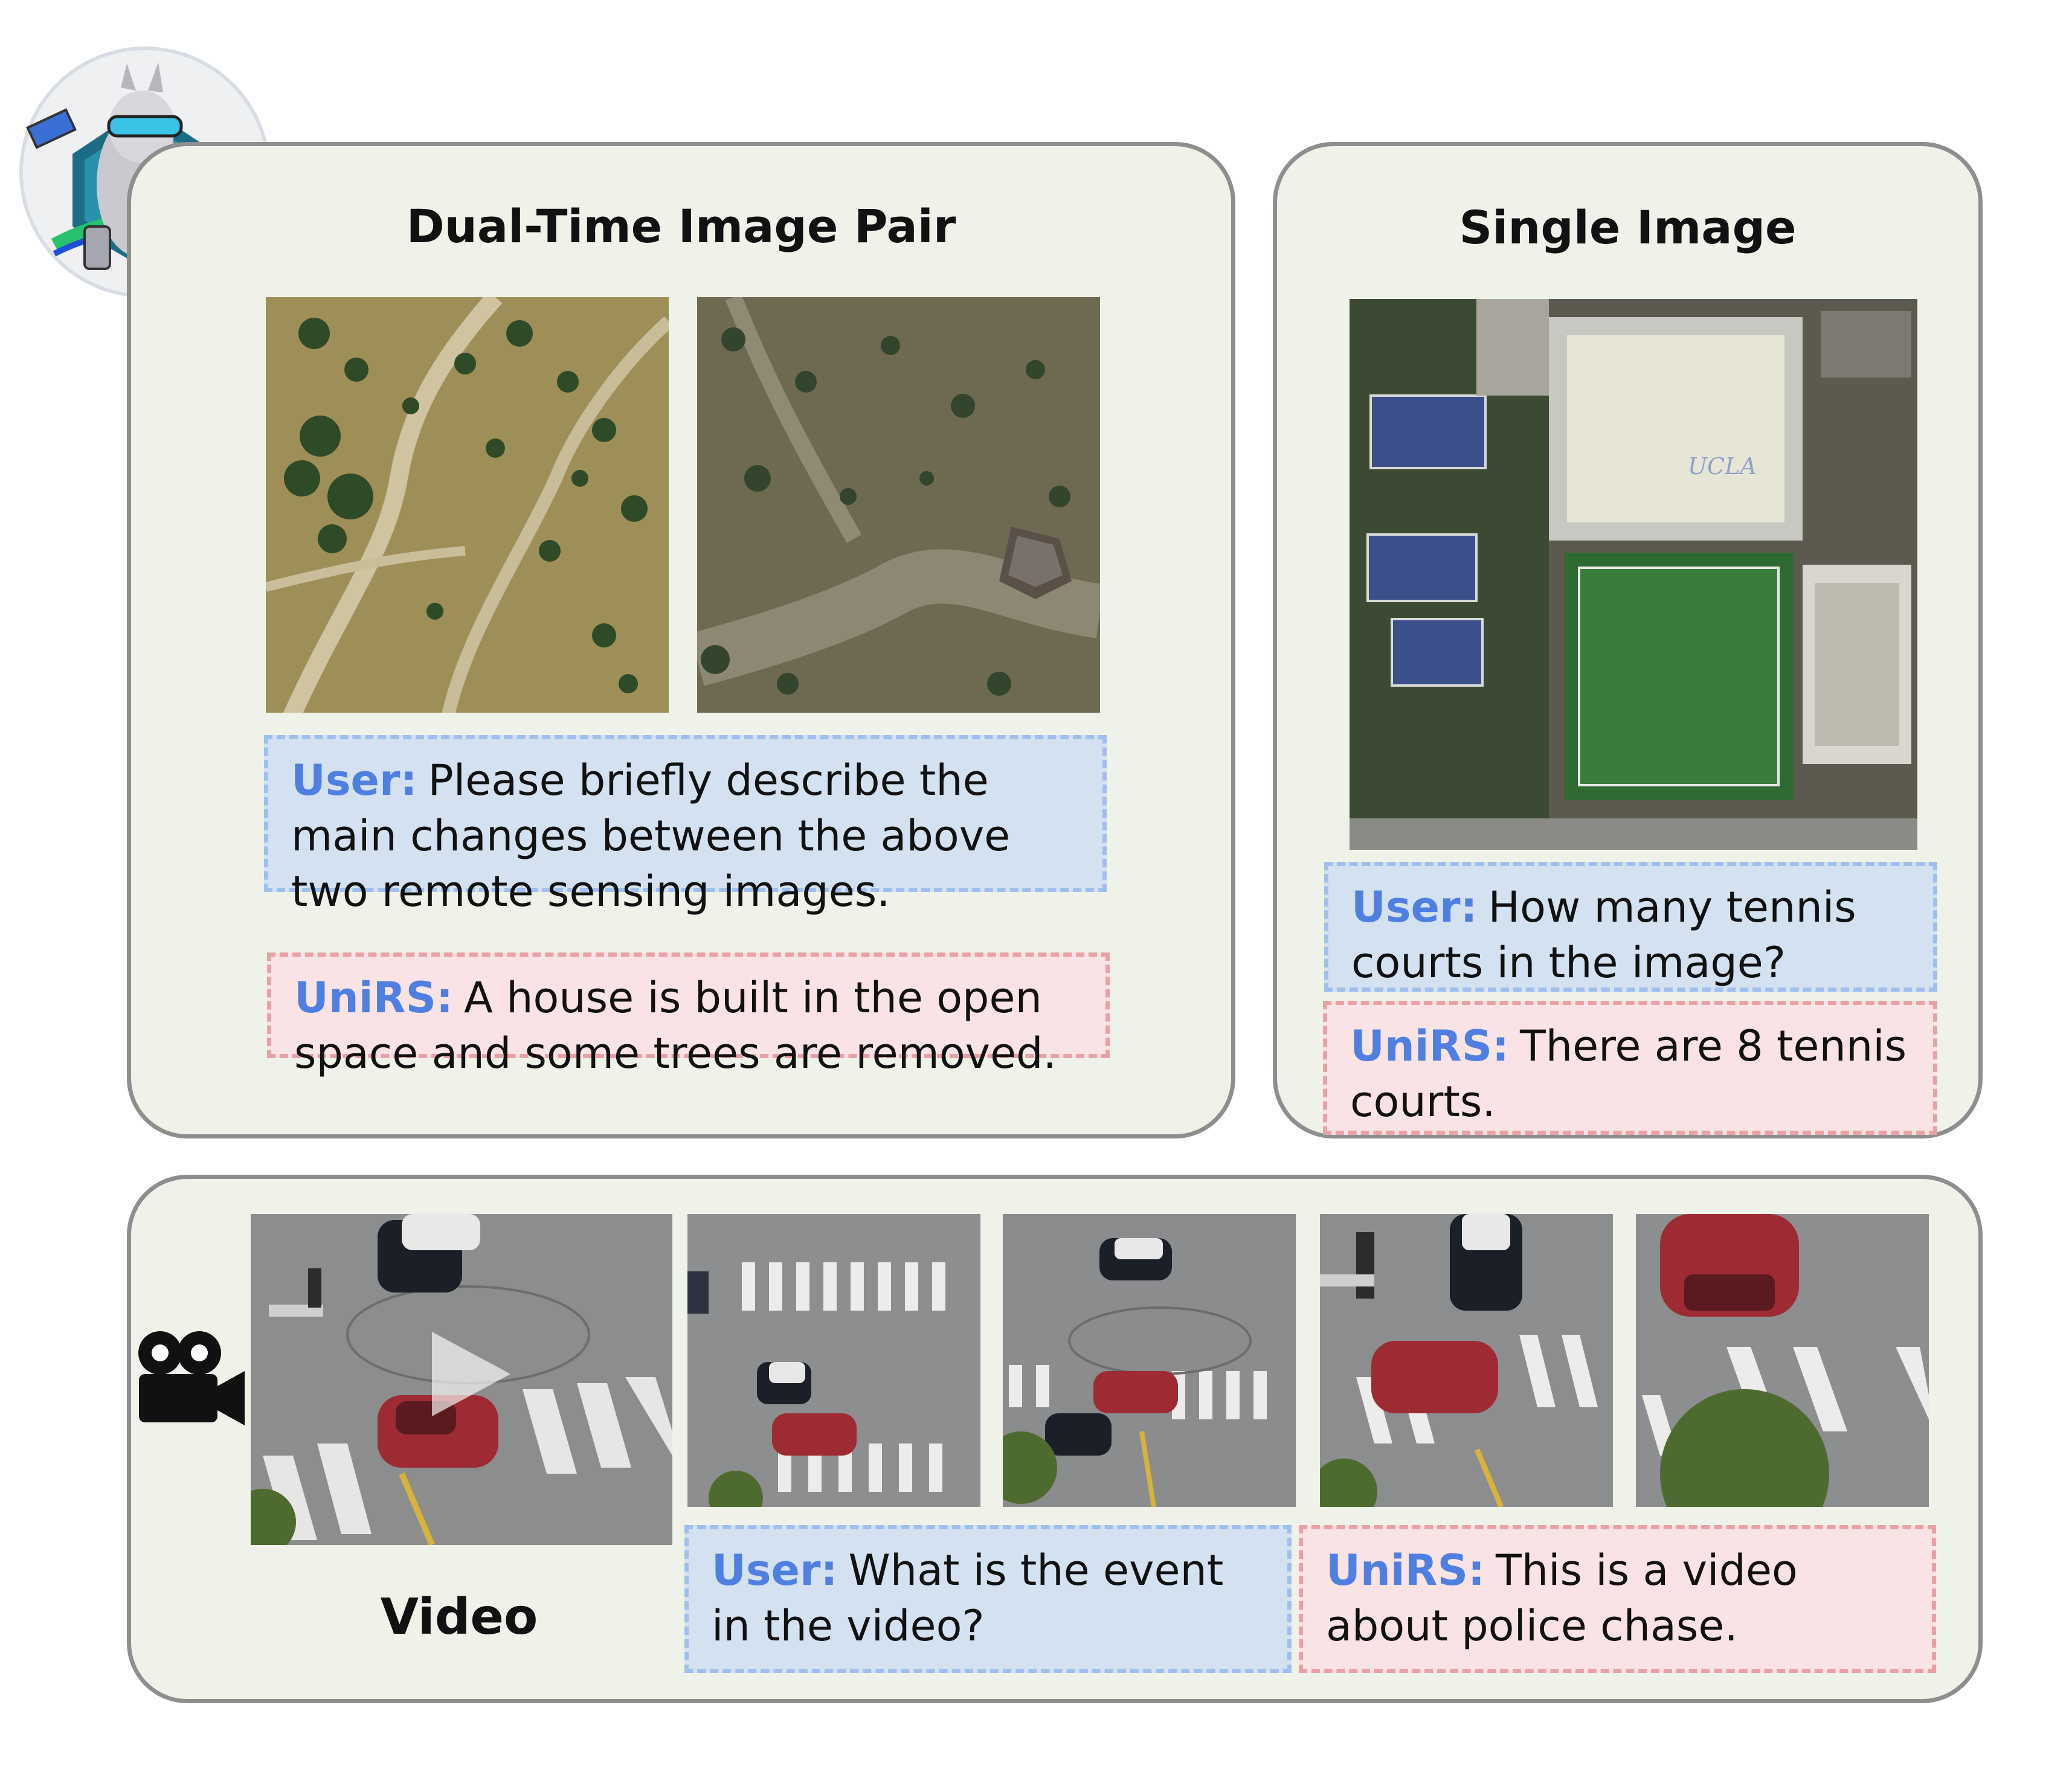 The width and height of the screenshot is (2069, 1792). I want to click on single-user-label: User:, so click(1414, 907).